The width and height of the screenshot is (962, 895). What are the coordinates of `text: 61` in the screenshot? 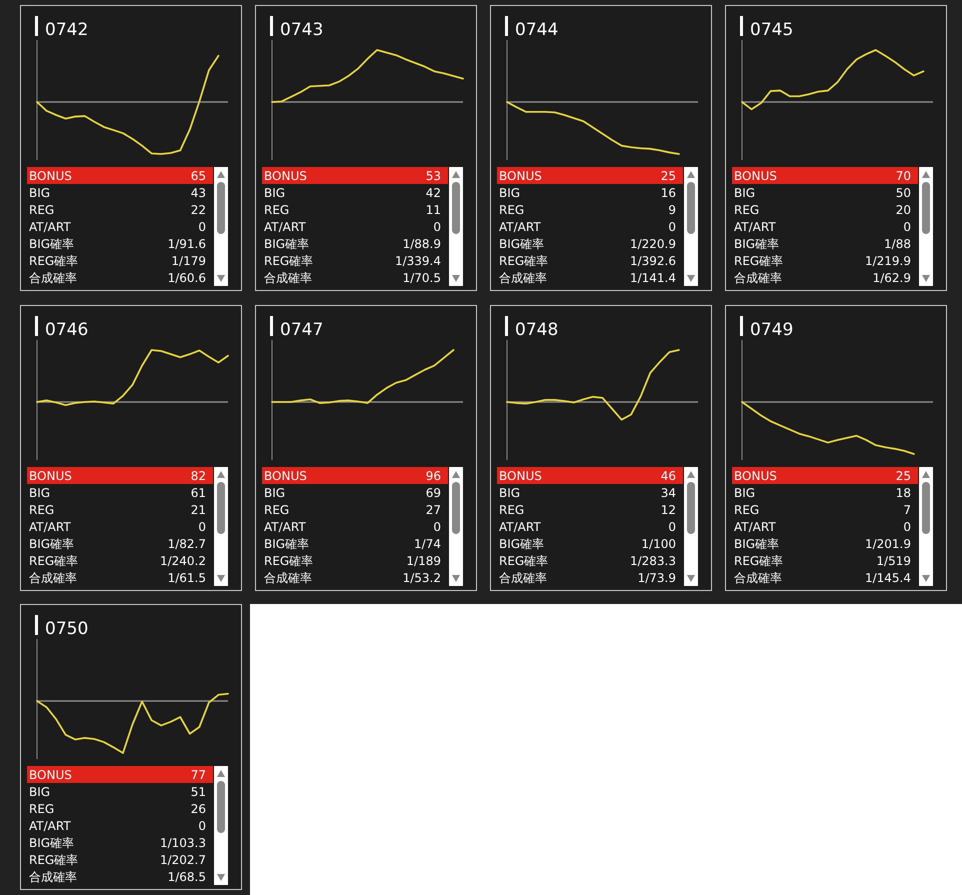 It's located at (198, 493).